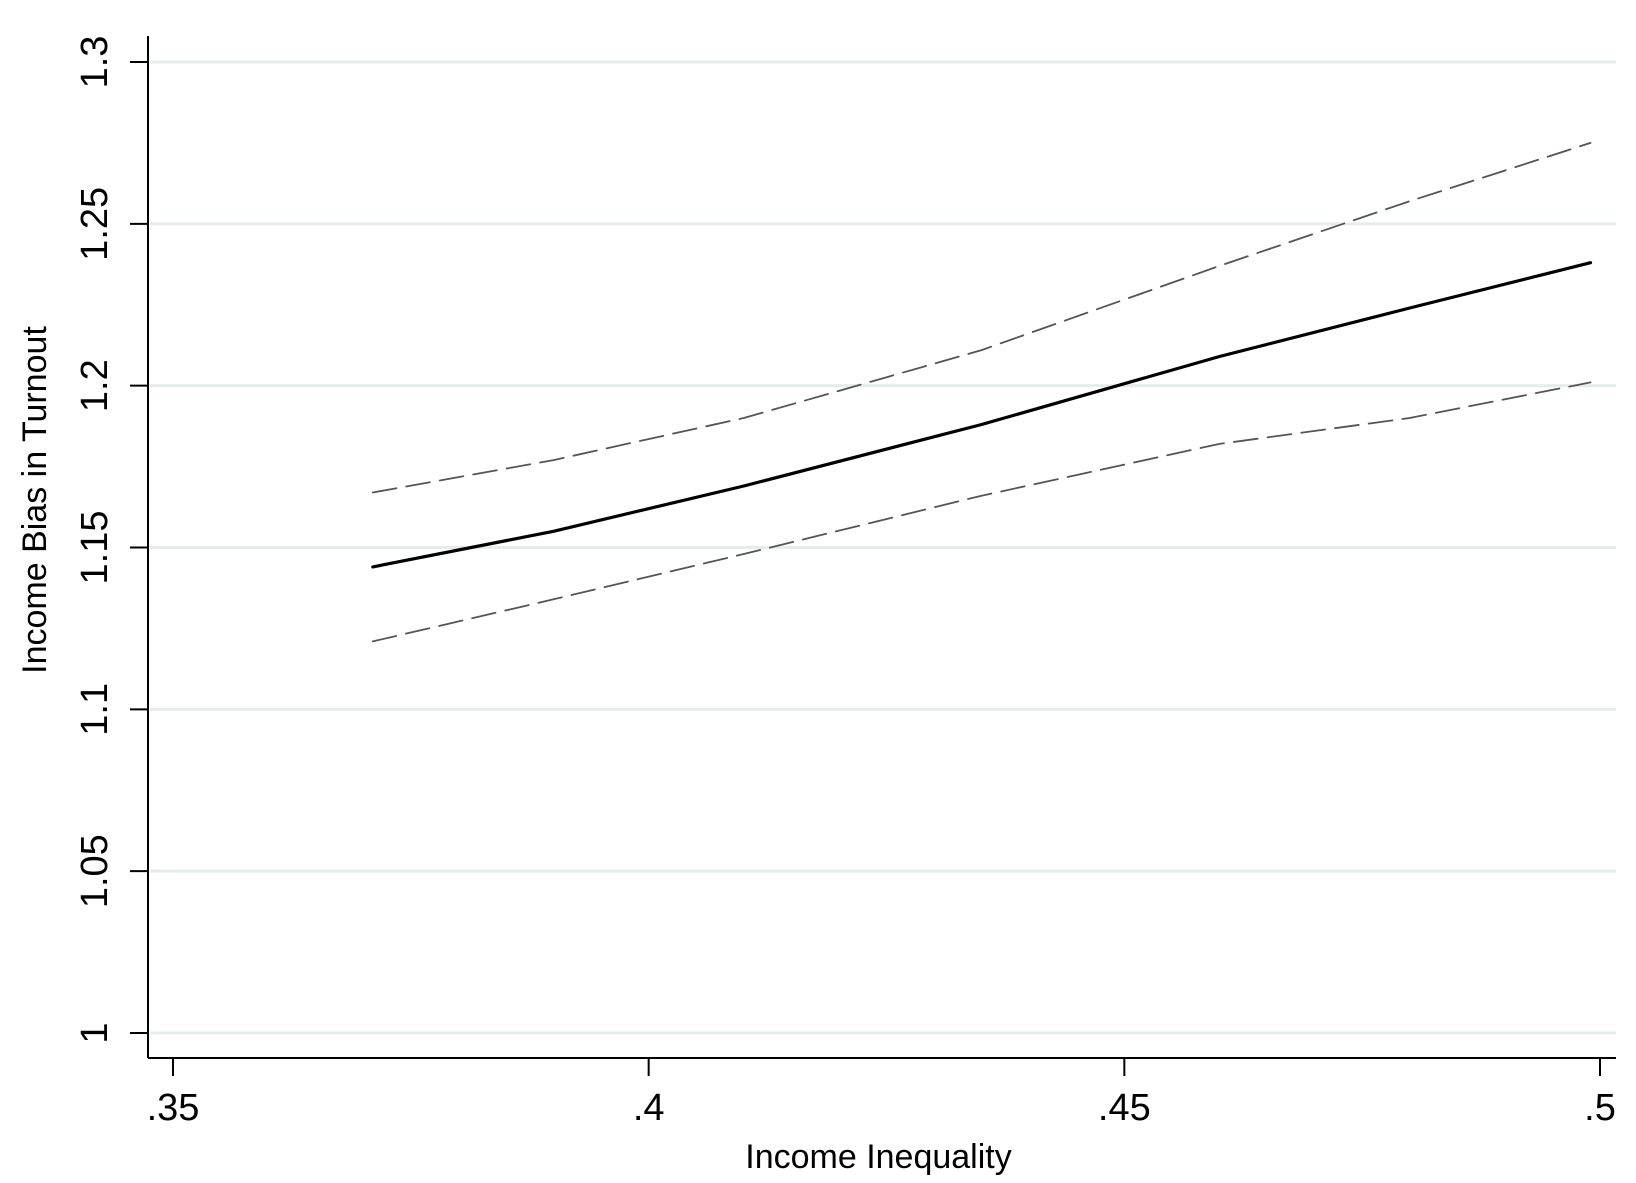 The image size is (1636, 1183). I want to click on y-tick-label-5: 1.25, so click(95, 224).